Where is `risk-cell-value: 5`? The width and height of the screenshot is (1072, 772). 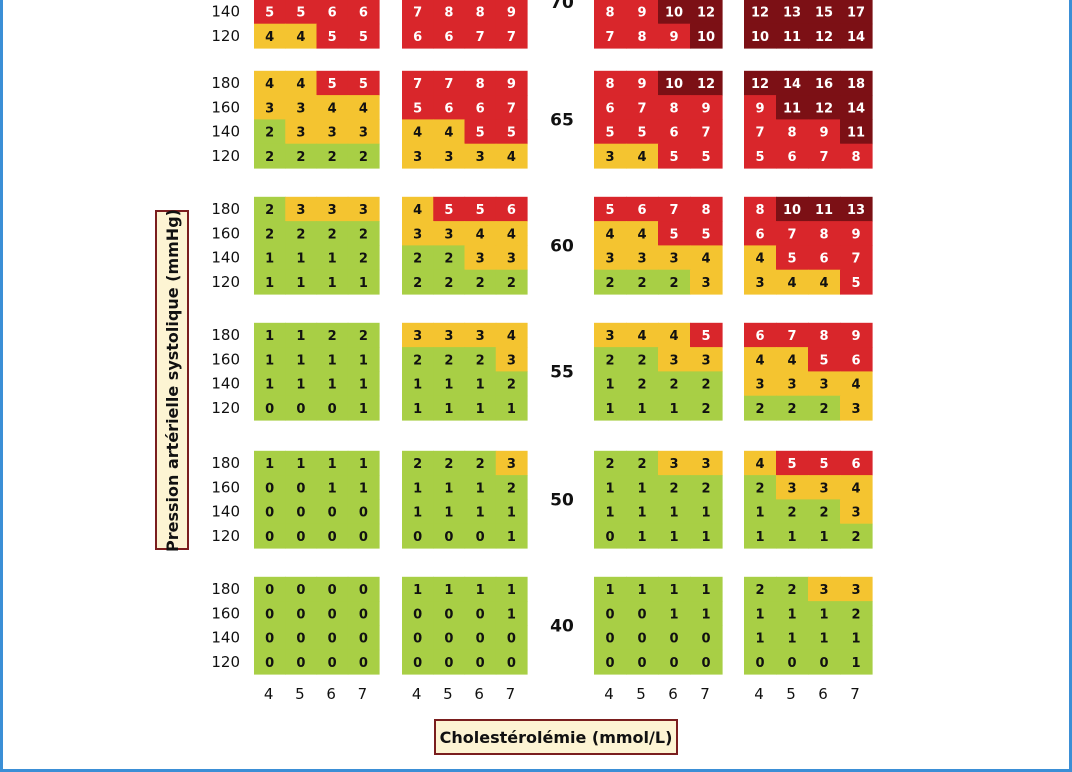
risk-cell-value: 5 is located at coordinates (269, 13).